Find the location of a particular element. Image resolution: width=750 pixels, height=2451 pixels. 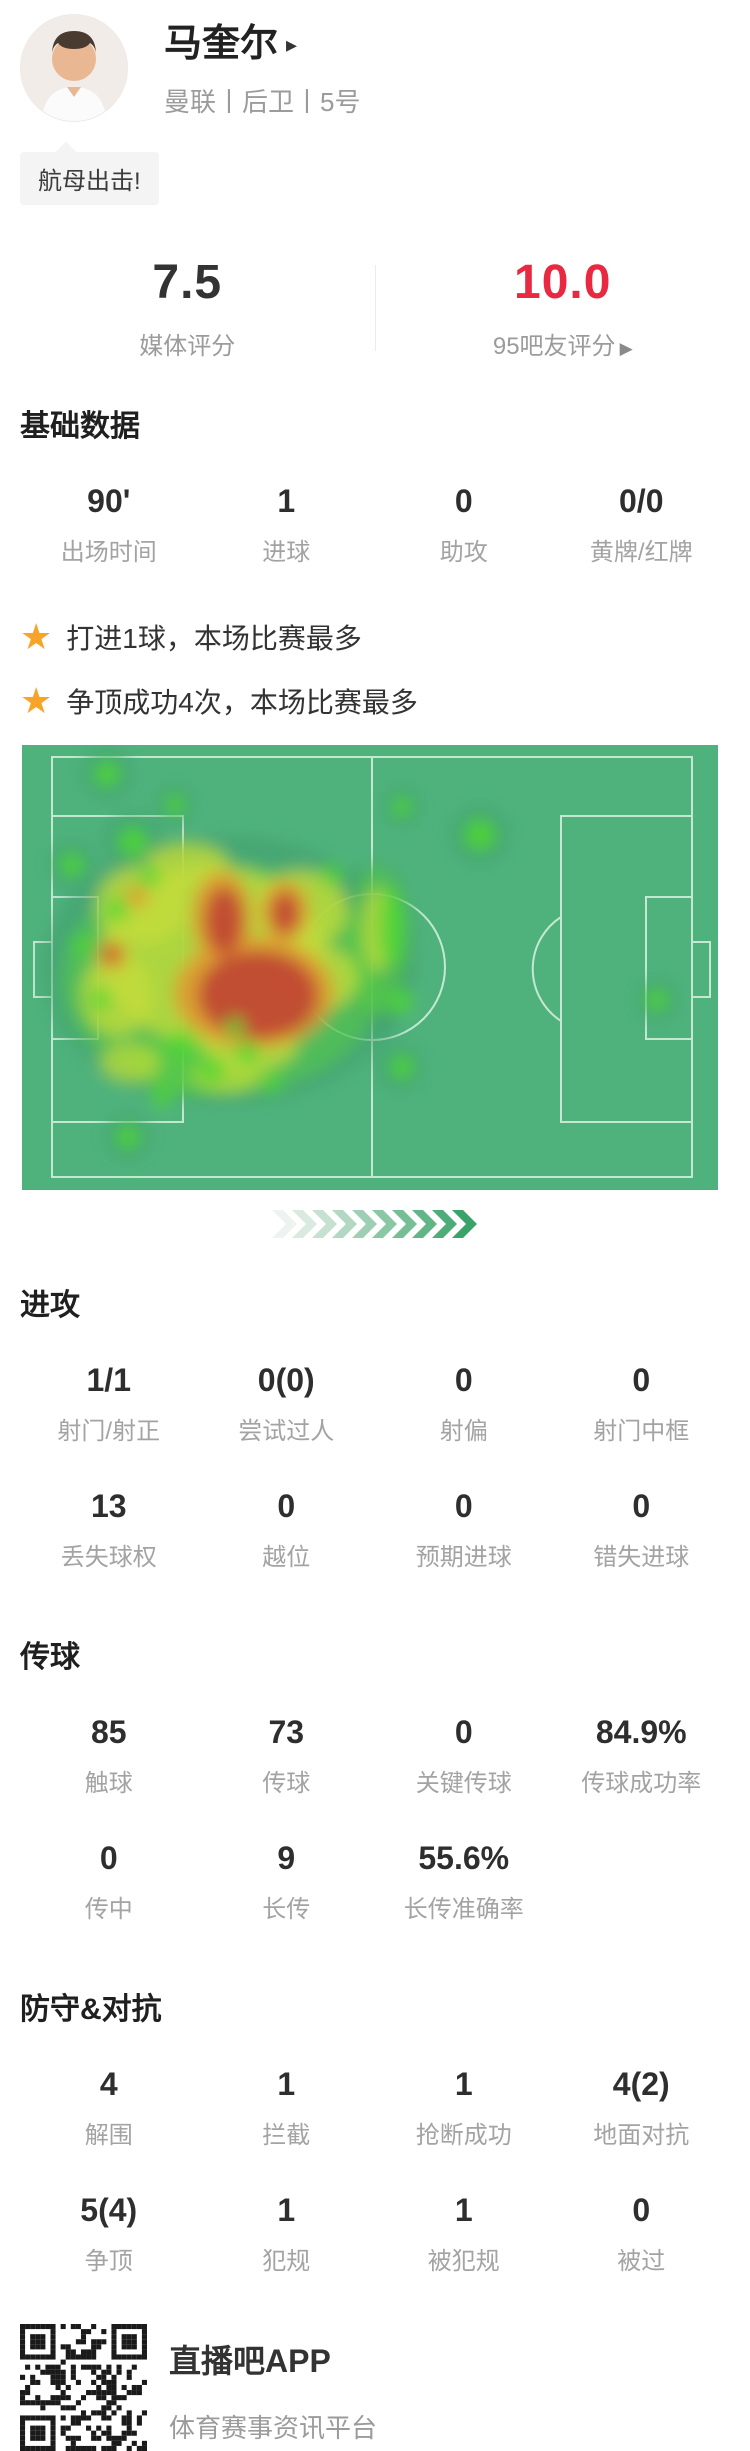

stat-fouls: 1 犯规 is located at coordinates (287, 2234).